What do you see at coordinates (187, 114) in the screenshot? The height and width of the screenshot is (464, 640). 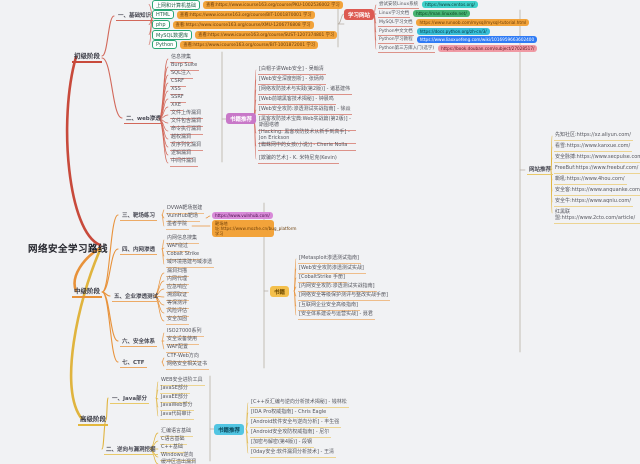 I see `leaf-item: 文件上传漏洞` at bounding box center [187, 114].